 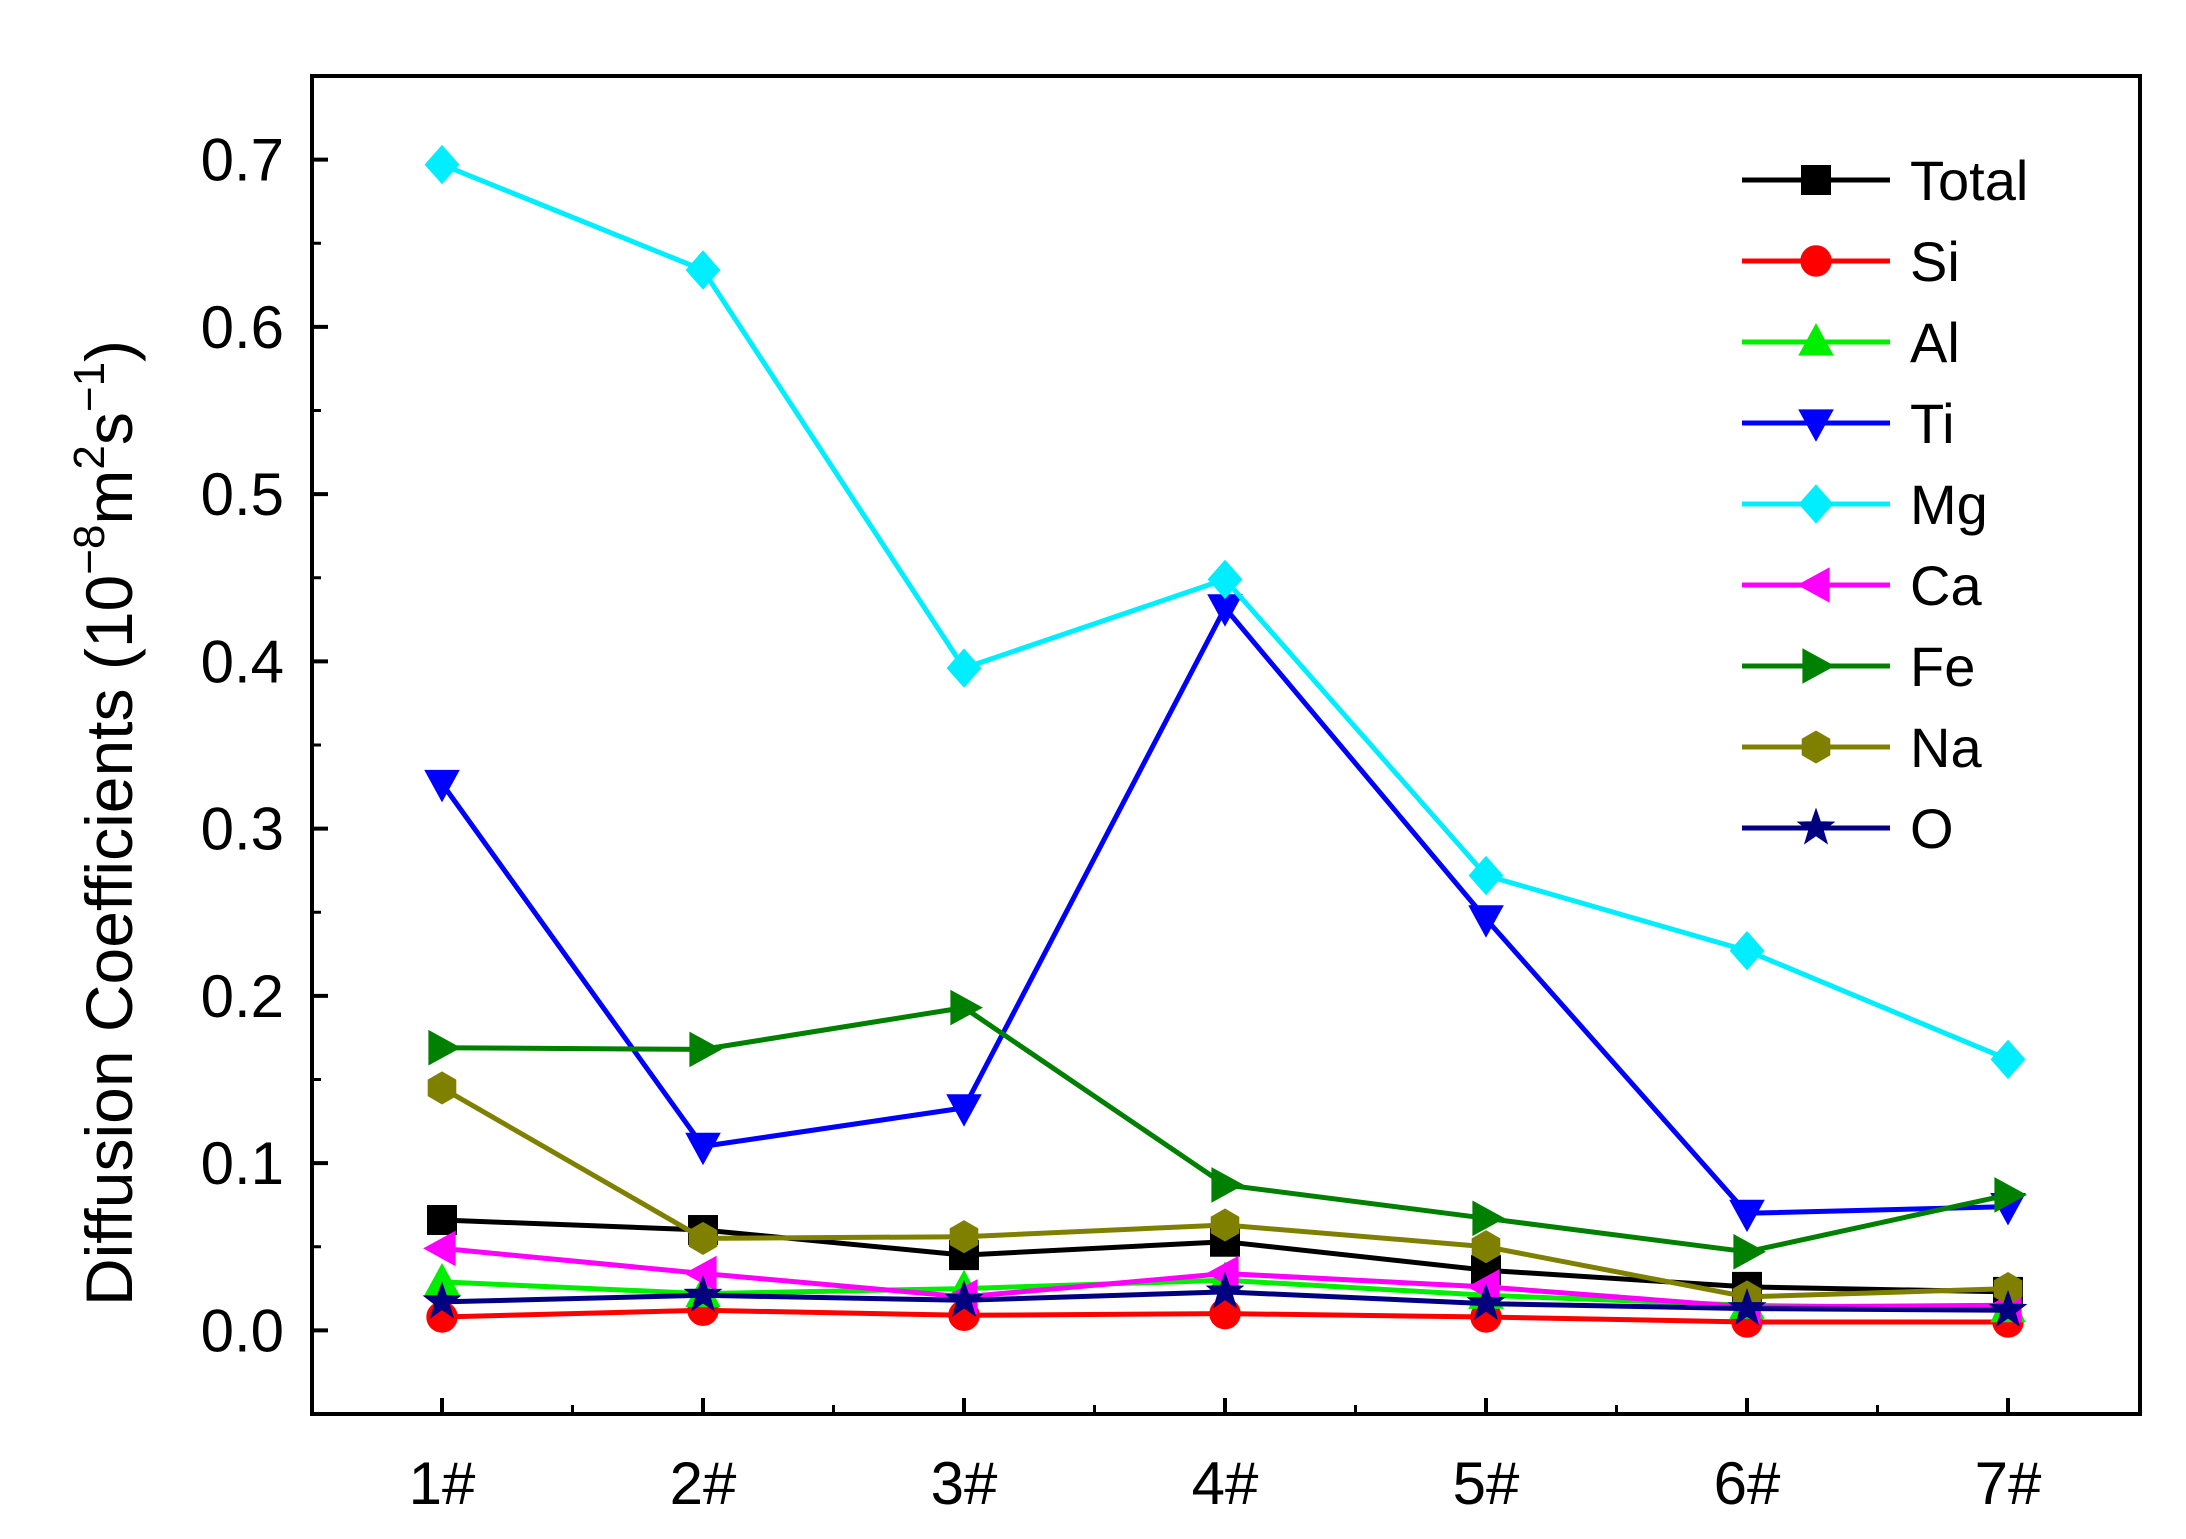 What do you see at coordinates (703, 1483) in the screenshot?
I see `x-tick-label: 2#` at bounding box center [703, 1483].